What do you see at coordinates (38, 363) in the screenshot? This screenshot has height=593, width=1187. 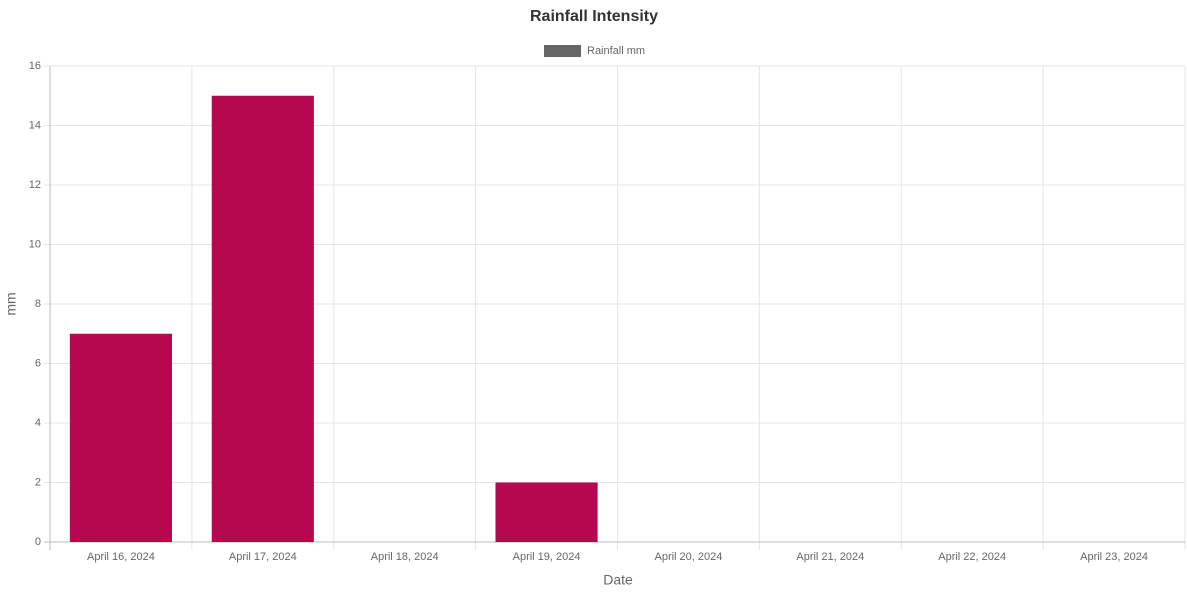 I see `y-tick-label: 6` at bounding box center [38, 363].